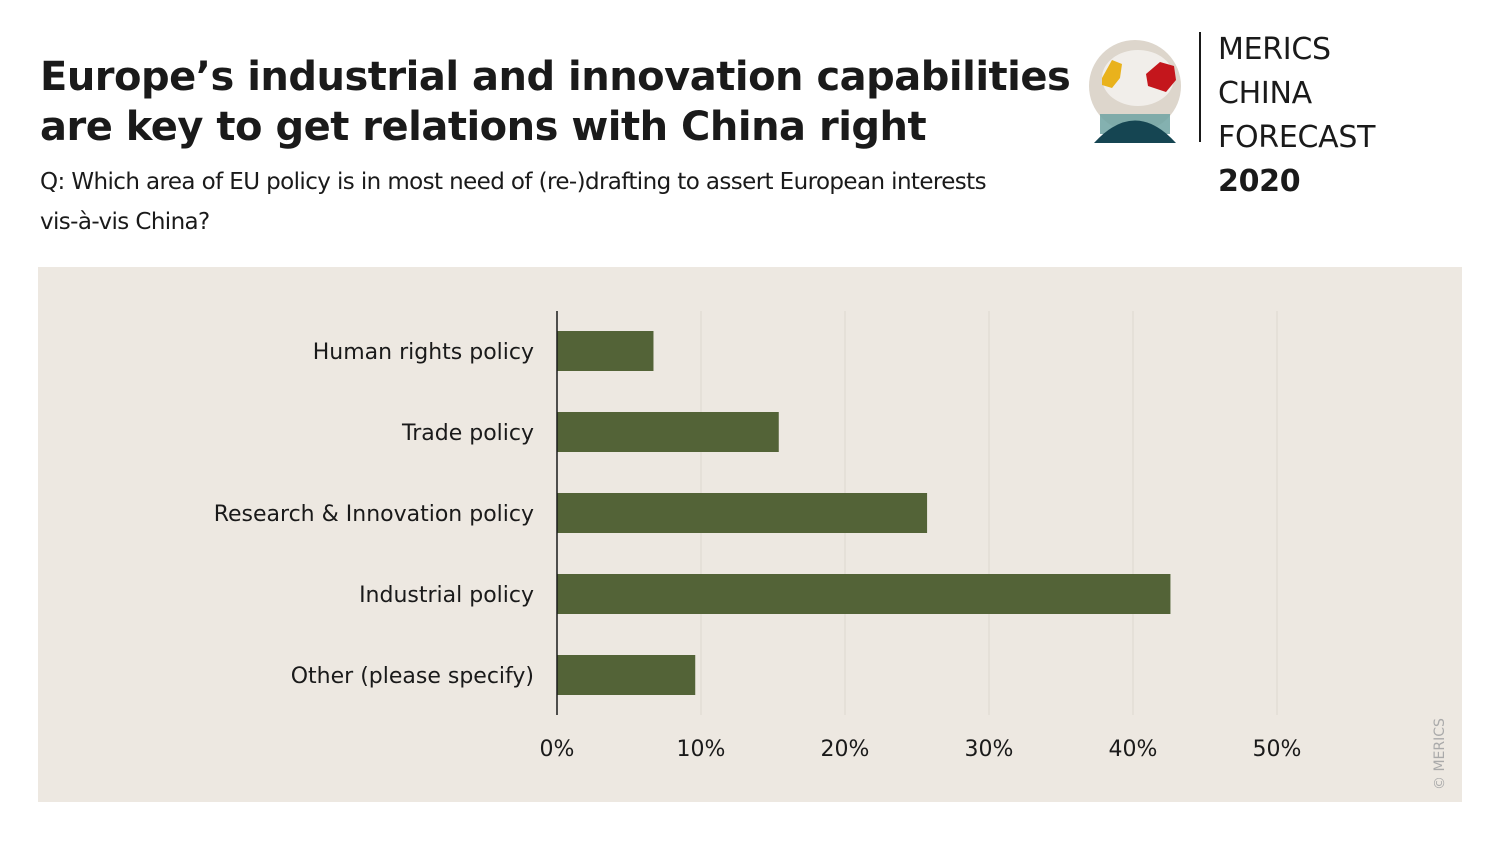  I want to click on x-tick-label: 0%, so click(557, 749).